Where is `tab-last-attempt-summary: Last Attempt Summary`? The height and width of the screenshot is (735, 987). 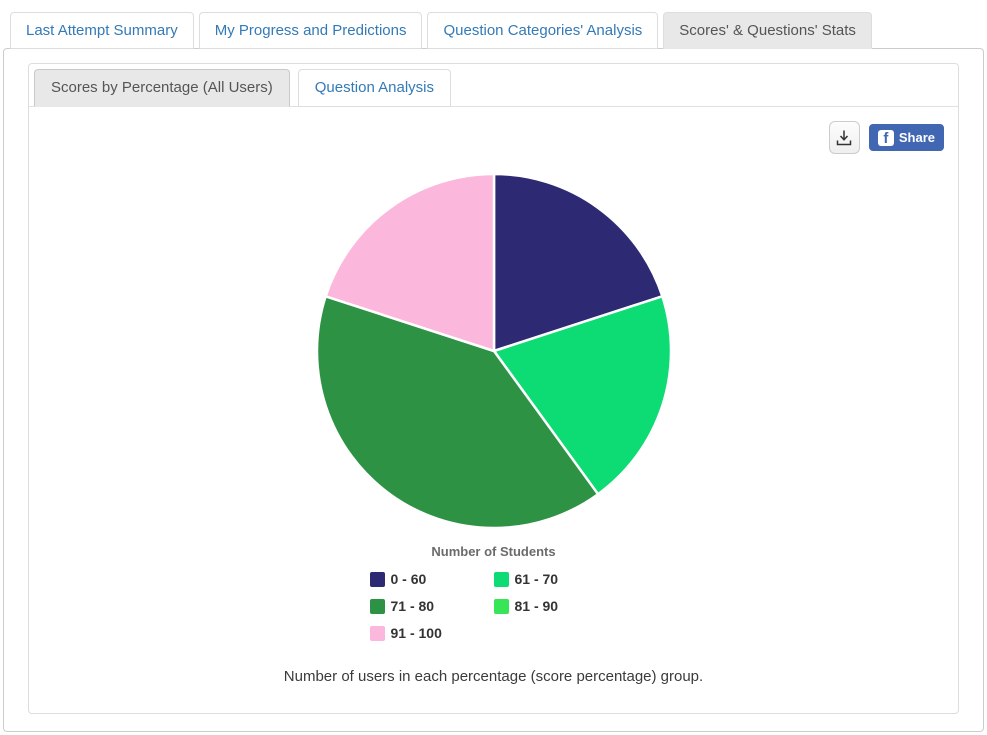 tab-last-attempt-summary: Last Attempt Summary is located at coordinates (102, 30).